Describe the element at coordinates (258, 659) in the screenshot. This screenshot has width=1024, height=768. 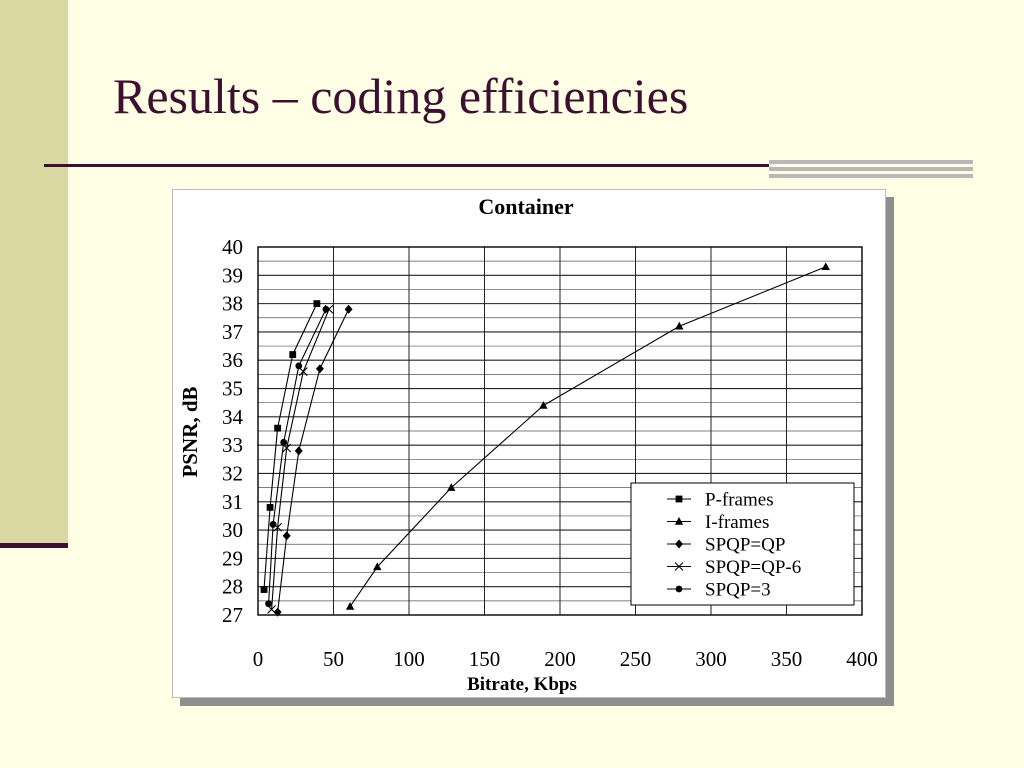
I see `x-tick-label: 0` at that location.